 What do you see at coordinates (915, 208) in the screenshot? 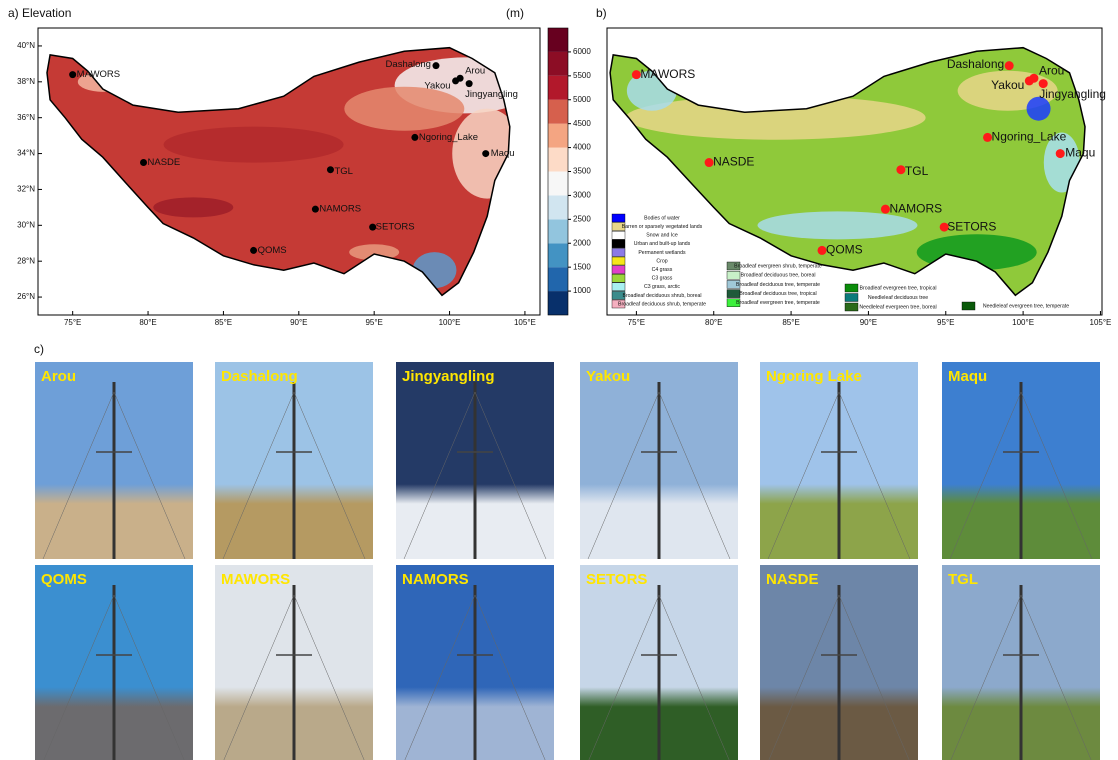
I see `station-label: NAMORS` at bounding box center [915, 208].